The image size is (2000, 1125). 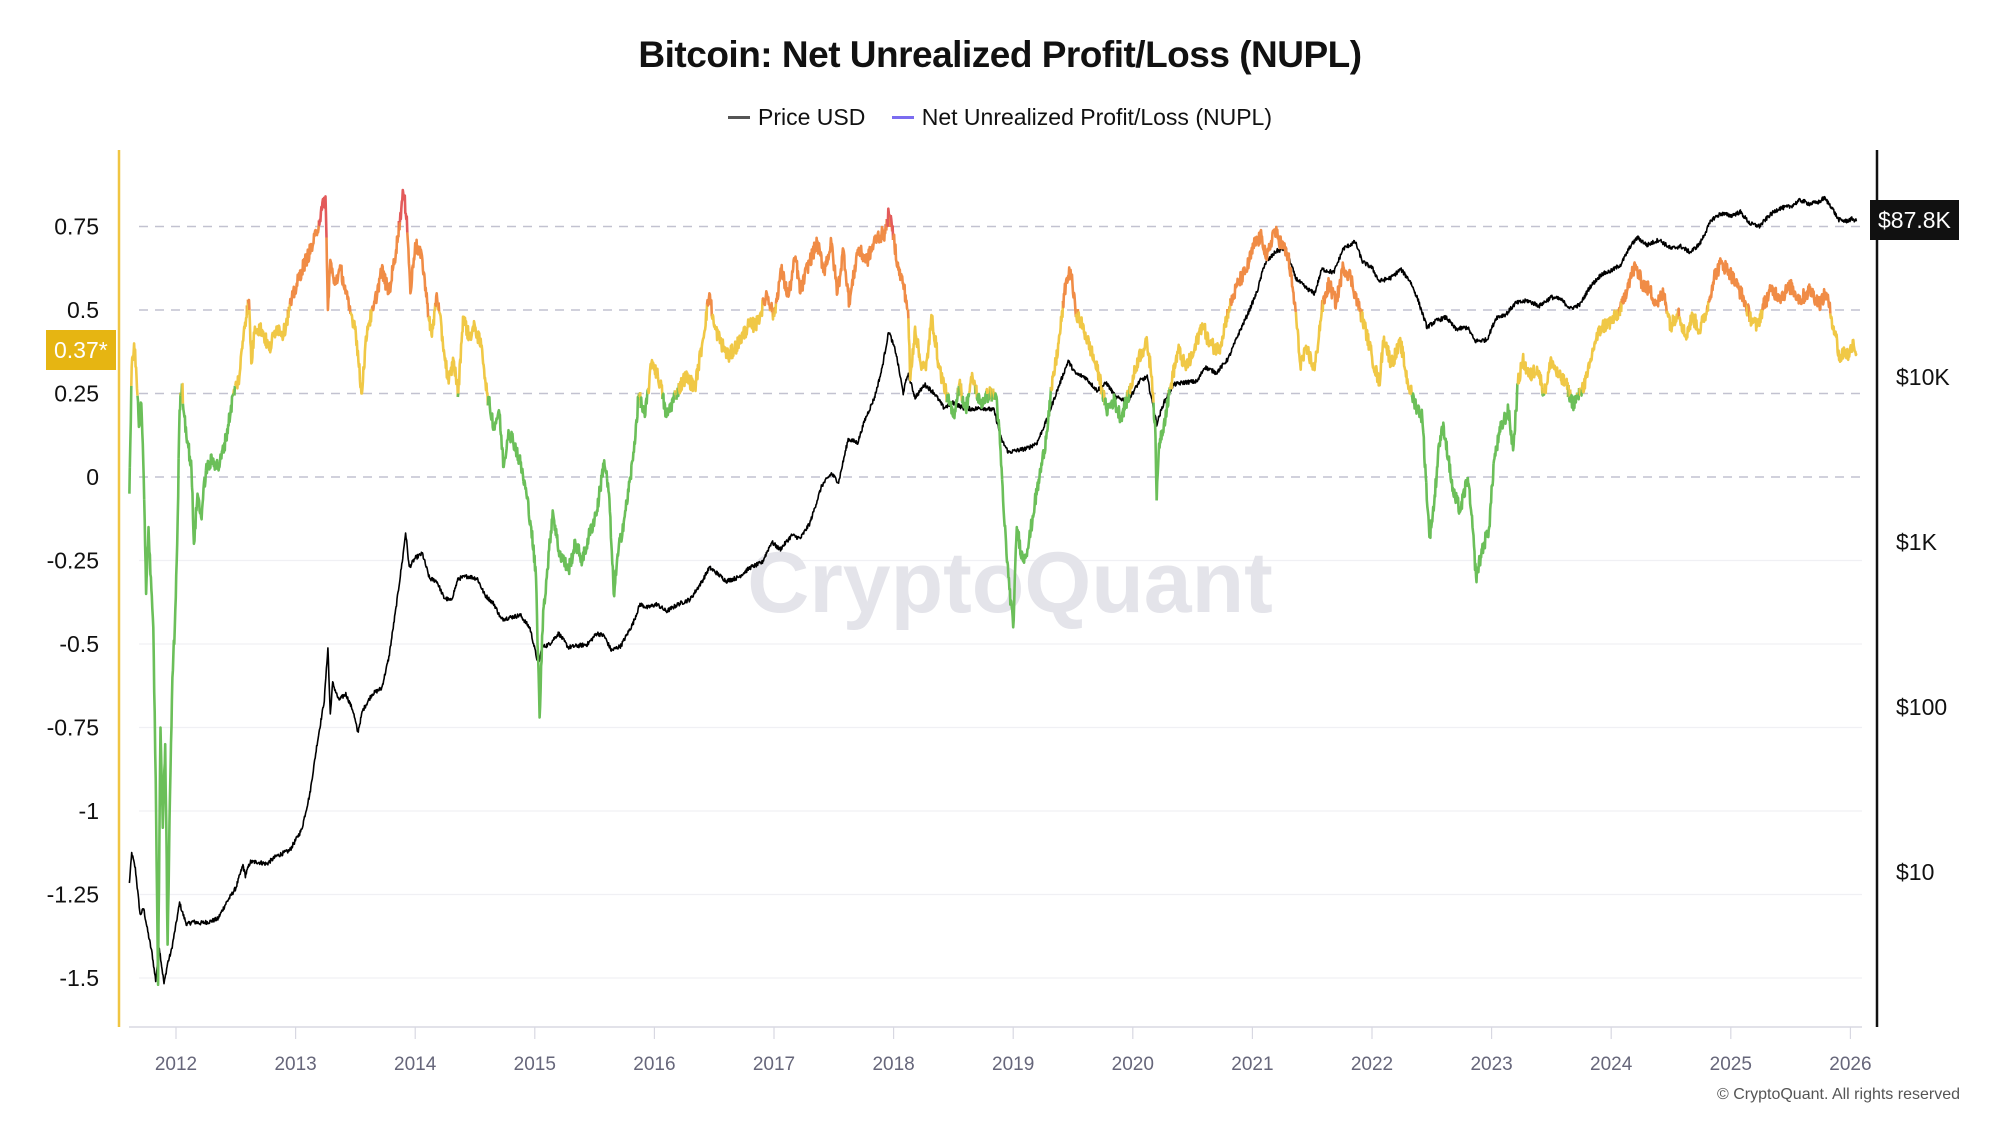 What do you see at coordinates (1850, 1064) in the screenshot?
I see `x-tick-label: 2026` at bounding box center [1850, 1064].